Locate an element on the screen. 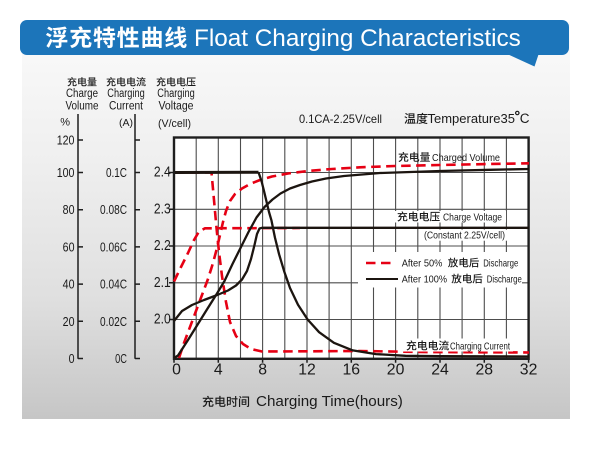 This screenshot has height=451, width=600. svg-text: Current is located at coordinates (126, 107).